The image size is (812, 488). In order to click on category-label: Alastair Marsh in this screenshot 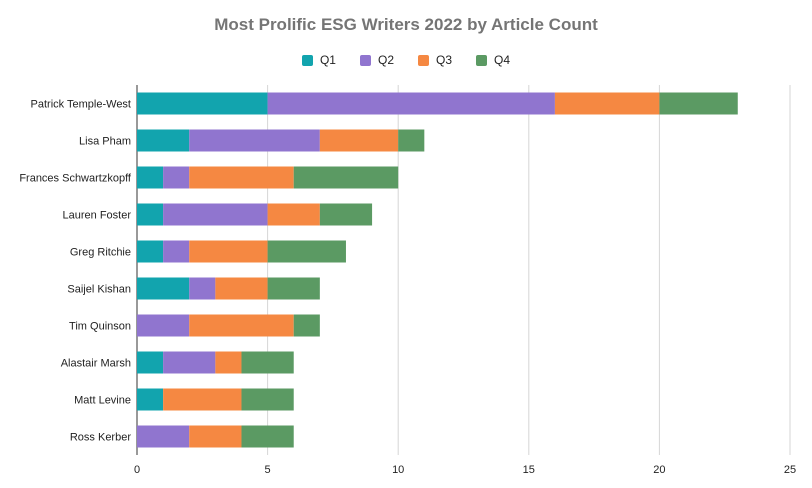, I will do `click(96, 364)`.